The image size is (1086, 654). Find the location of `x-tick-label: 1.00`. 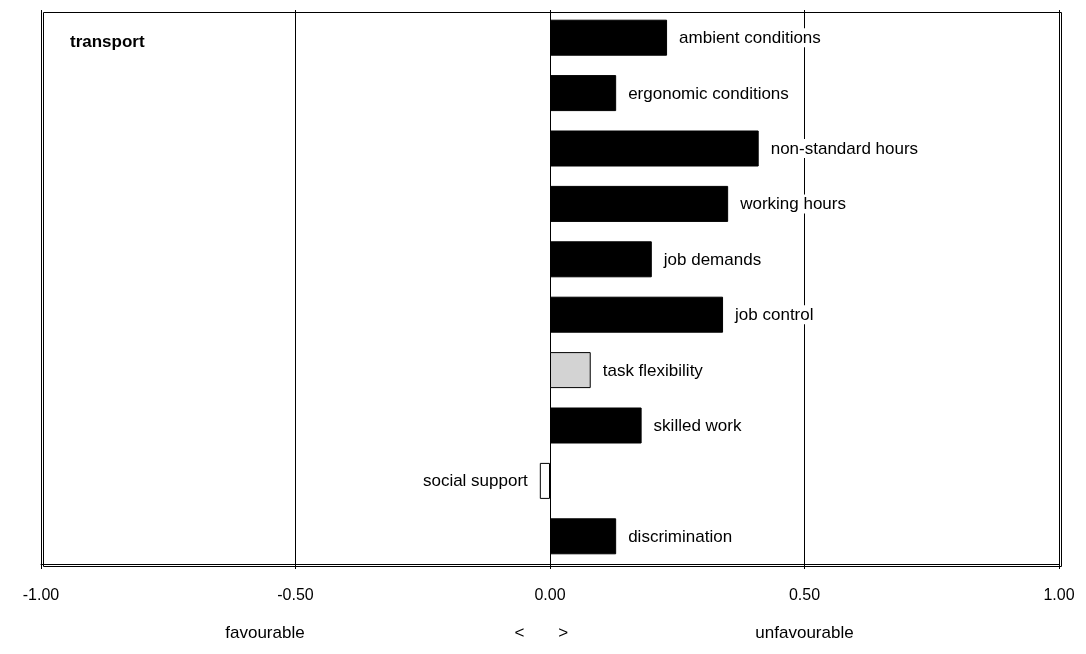

x-tick-label: 1.00 is located at coordinates (1059, 594).